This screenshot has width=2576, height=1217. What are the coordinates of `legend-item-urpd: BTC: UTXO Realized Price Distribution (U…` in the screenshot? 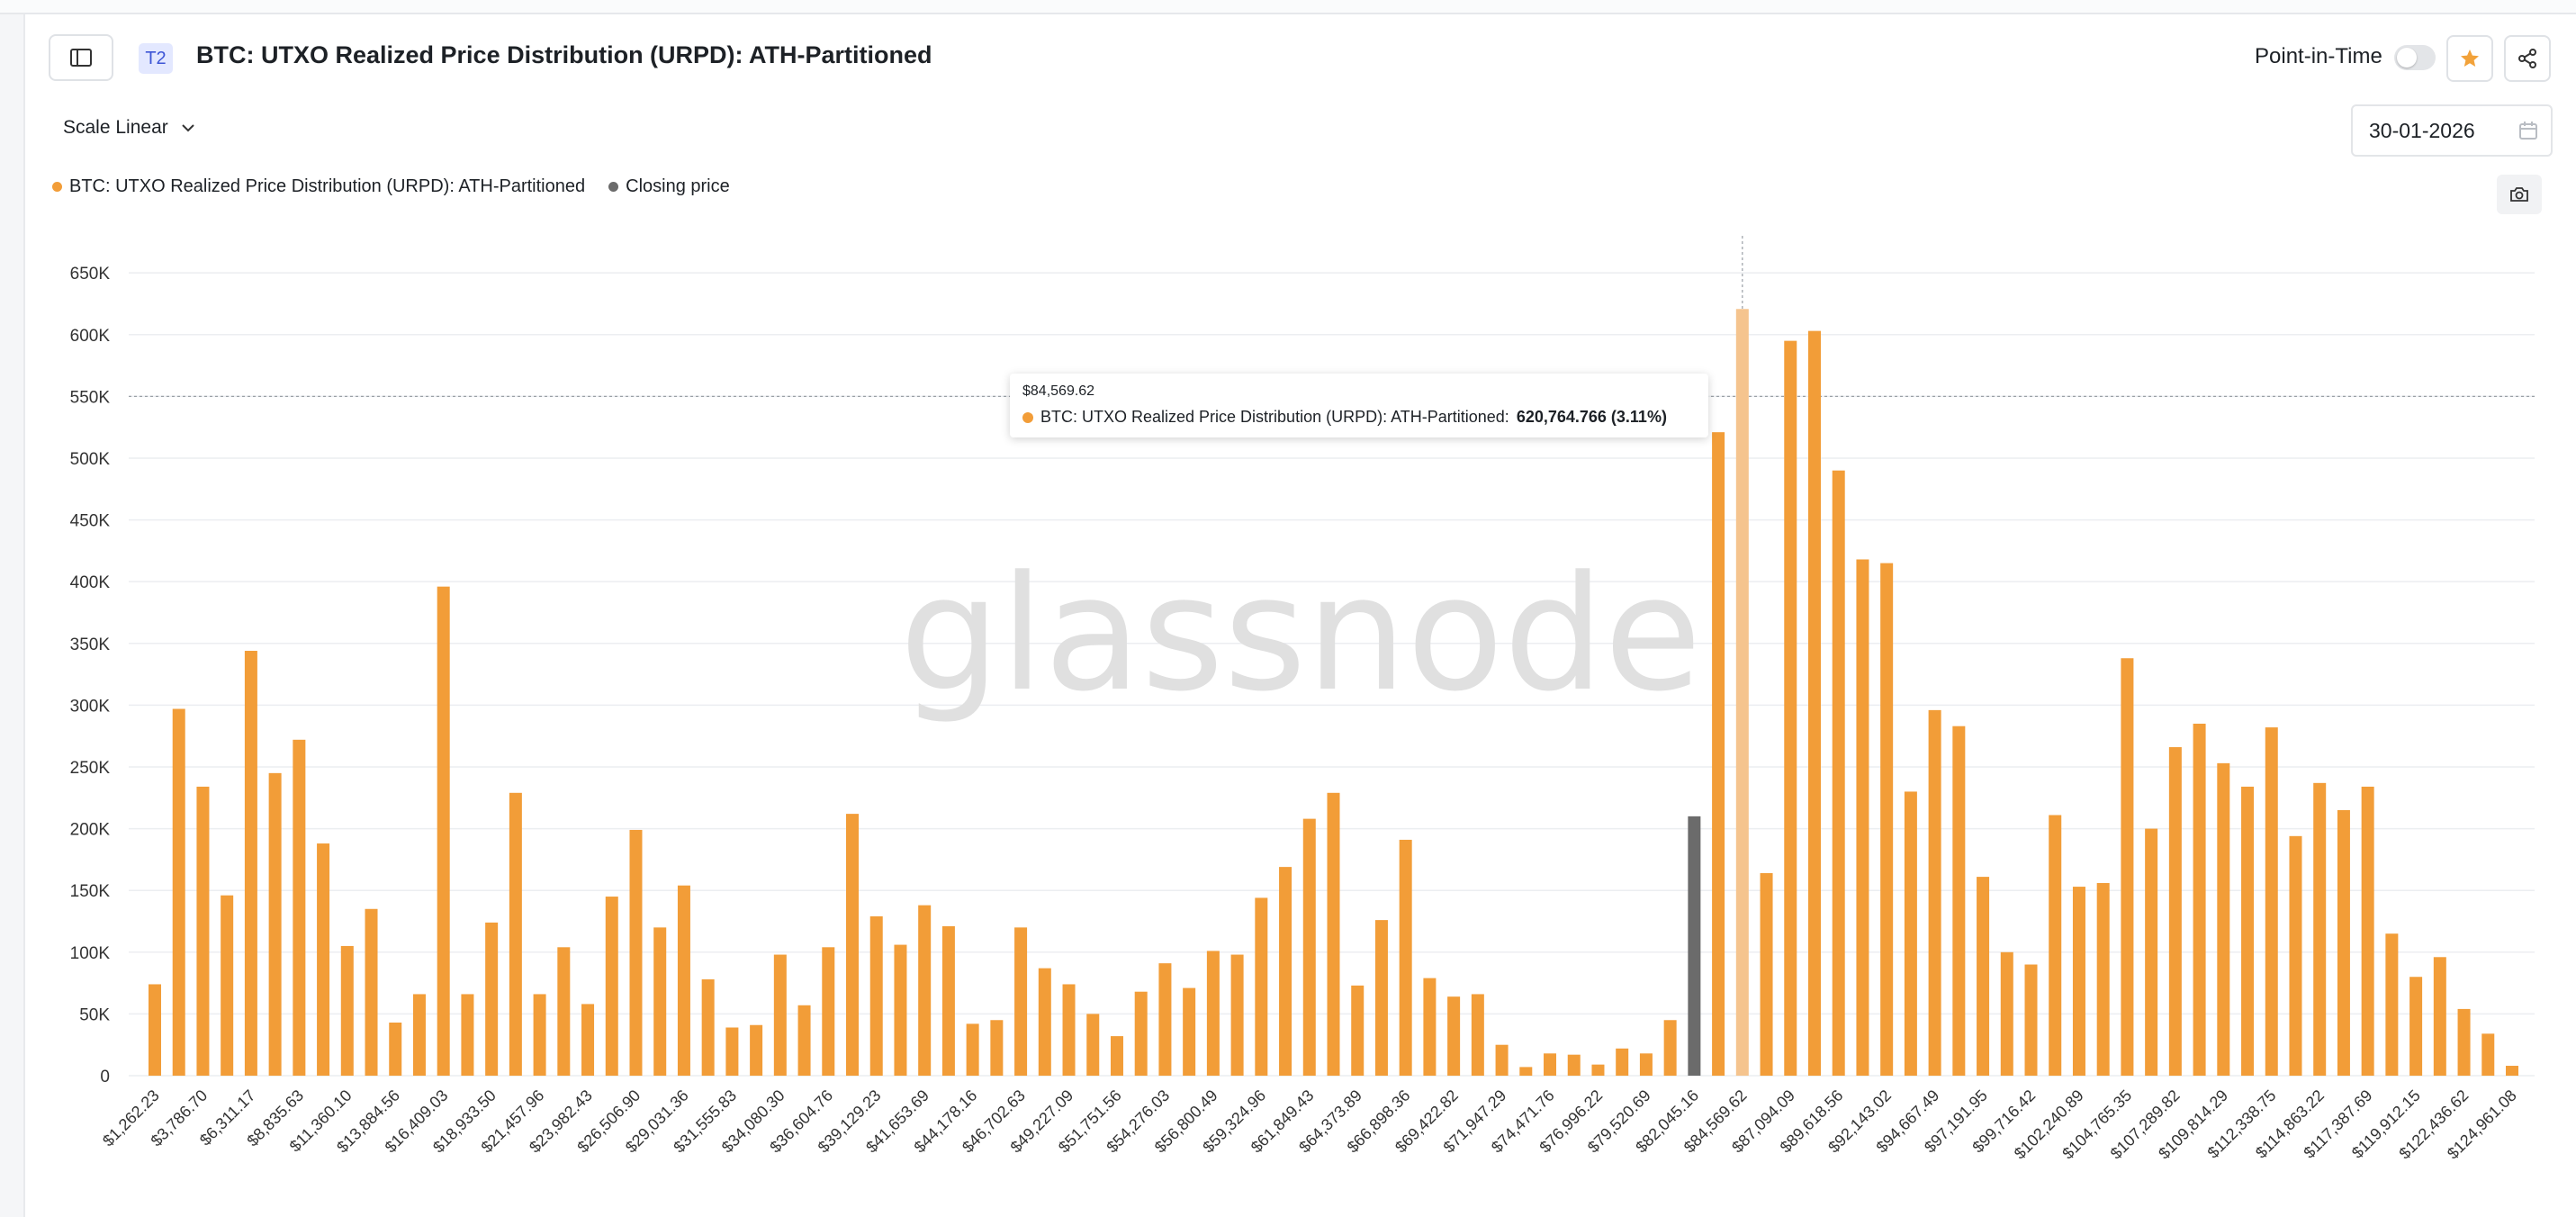 It's located at (318, 186).